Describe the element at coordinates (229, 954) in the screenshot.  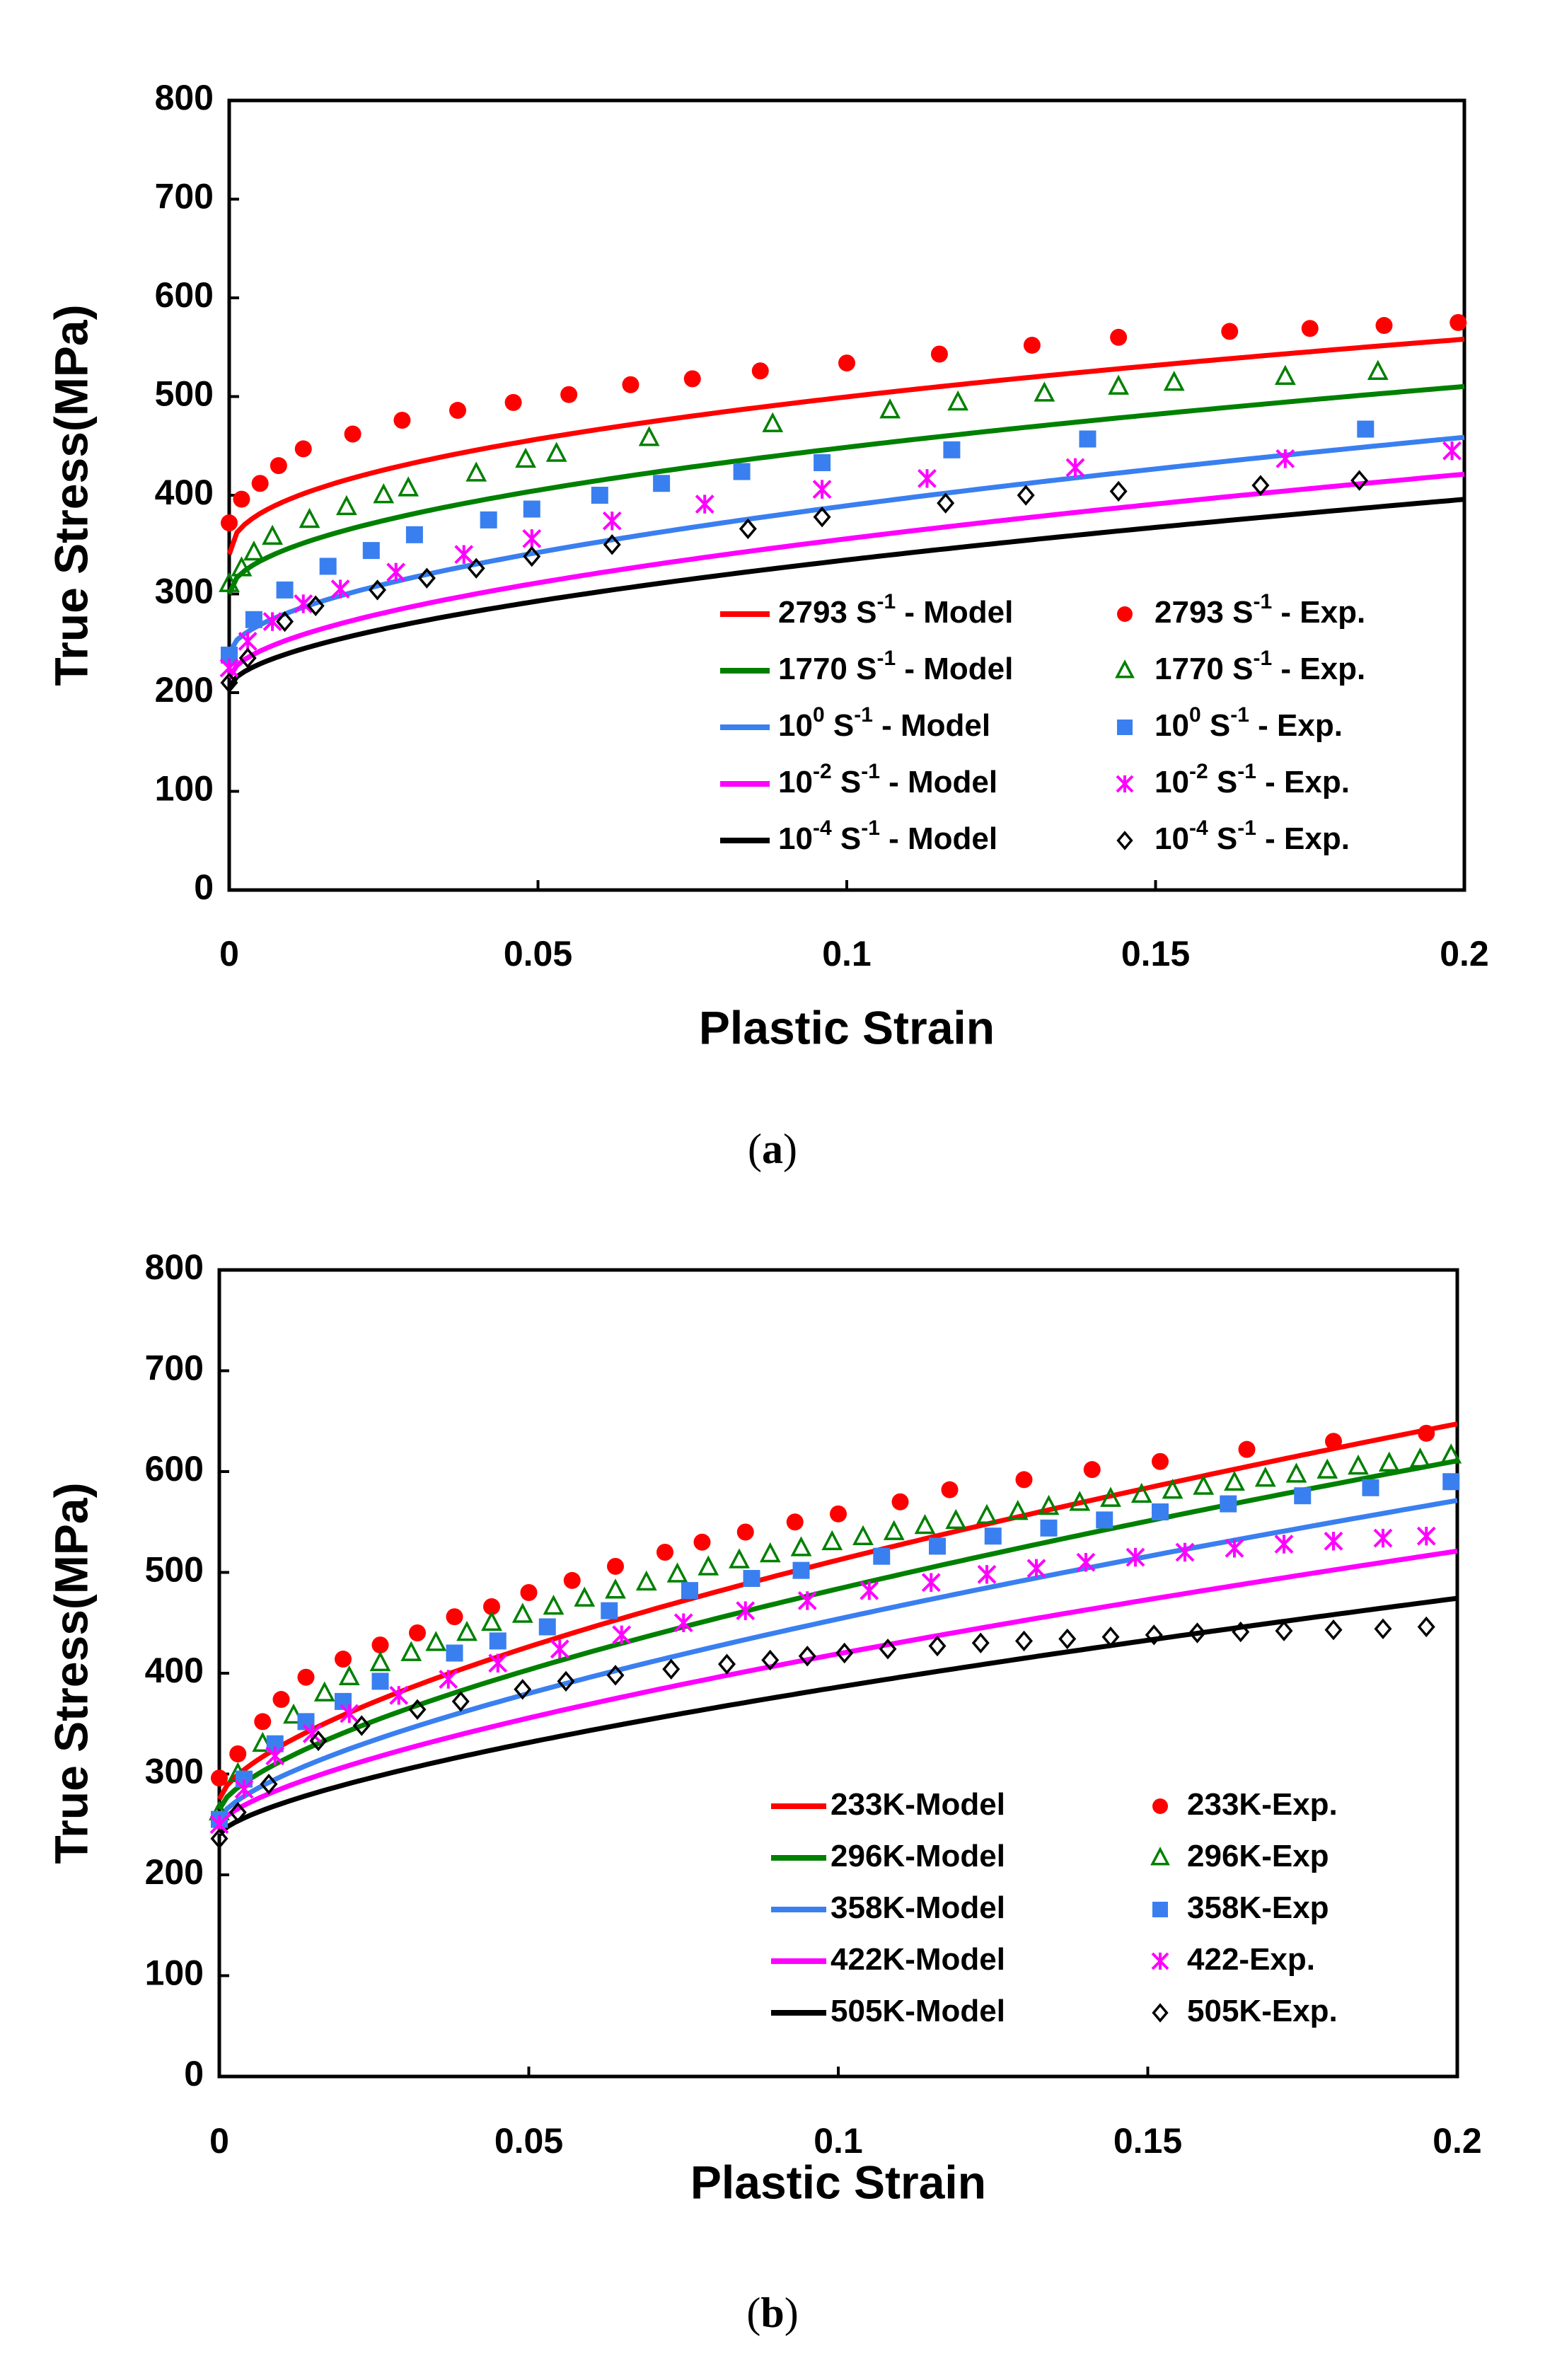
I see `x-tick-label: 0` at that location.